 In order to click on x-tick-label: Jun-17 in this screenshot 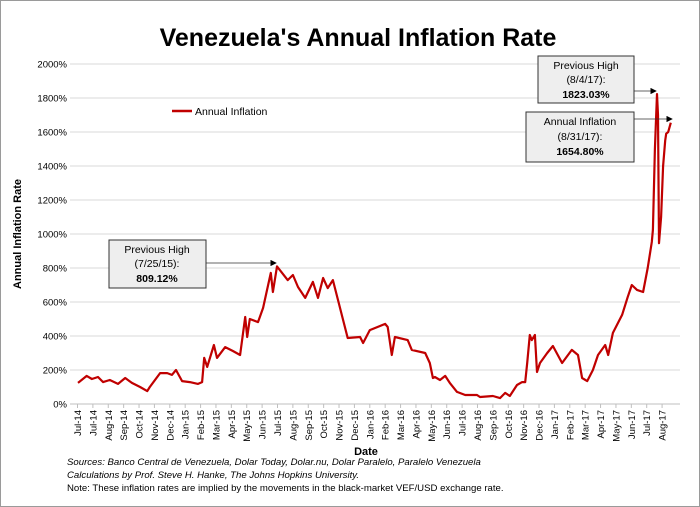, I will do `click(632, 424)`.